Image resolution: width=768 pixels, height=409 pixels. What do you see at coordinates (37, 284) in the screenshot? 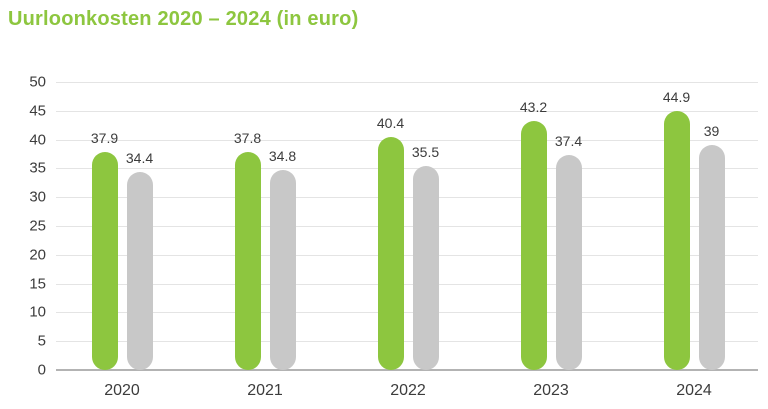
I see `y-axis-tick-label-15: 15` at bounding box center [37, 284].